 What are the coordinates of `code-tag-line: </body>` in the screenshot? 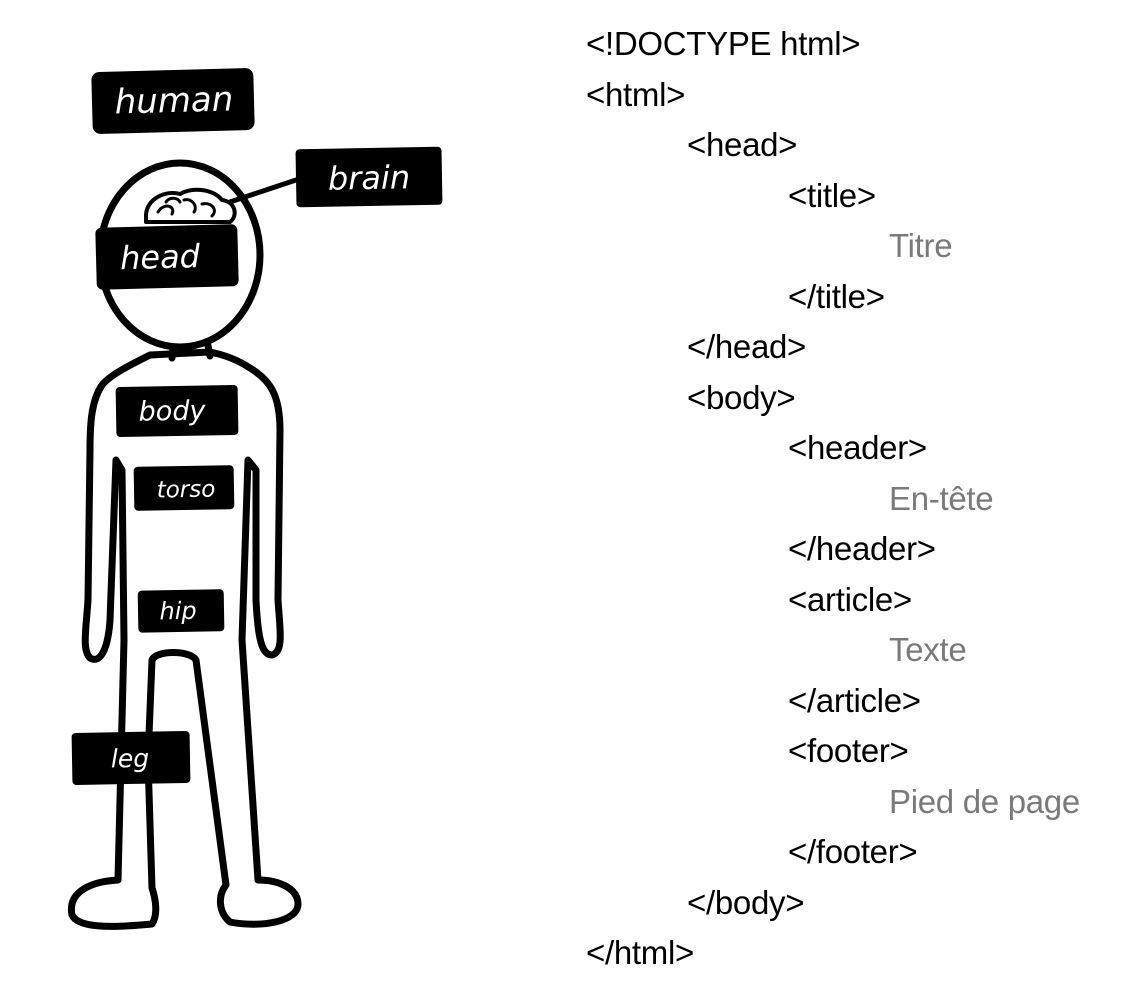 It's located at (746, 902).